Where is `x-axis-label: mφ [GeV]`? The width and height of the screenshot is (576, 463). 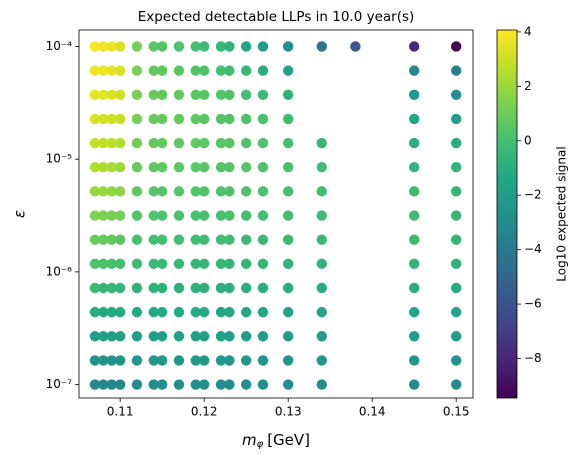 x-axis-label: mφ [GeV] is located at coordinates (276, 441).